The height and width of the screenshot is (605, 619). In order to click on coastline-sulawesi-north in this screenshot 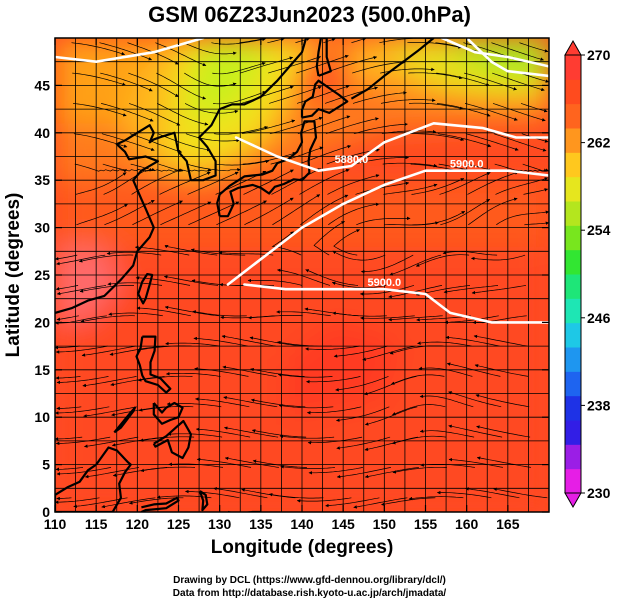, I will do `click(160, 504)`.